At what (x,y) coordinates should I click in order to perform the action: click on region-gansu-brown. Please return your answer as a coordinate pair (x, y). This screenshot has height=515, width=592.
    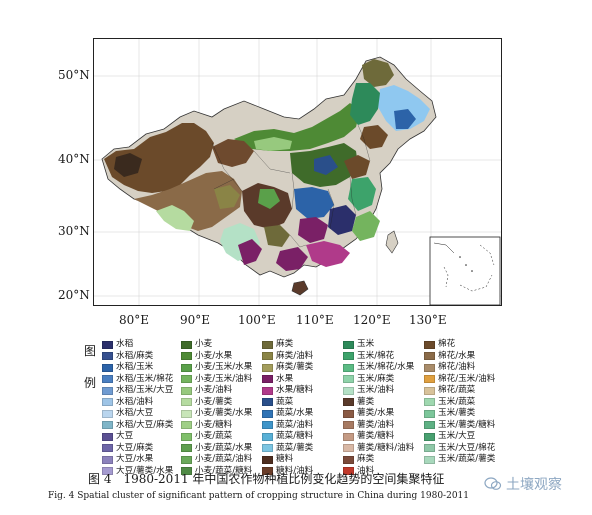
    Looking at the image, I should click on (233, 153).